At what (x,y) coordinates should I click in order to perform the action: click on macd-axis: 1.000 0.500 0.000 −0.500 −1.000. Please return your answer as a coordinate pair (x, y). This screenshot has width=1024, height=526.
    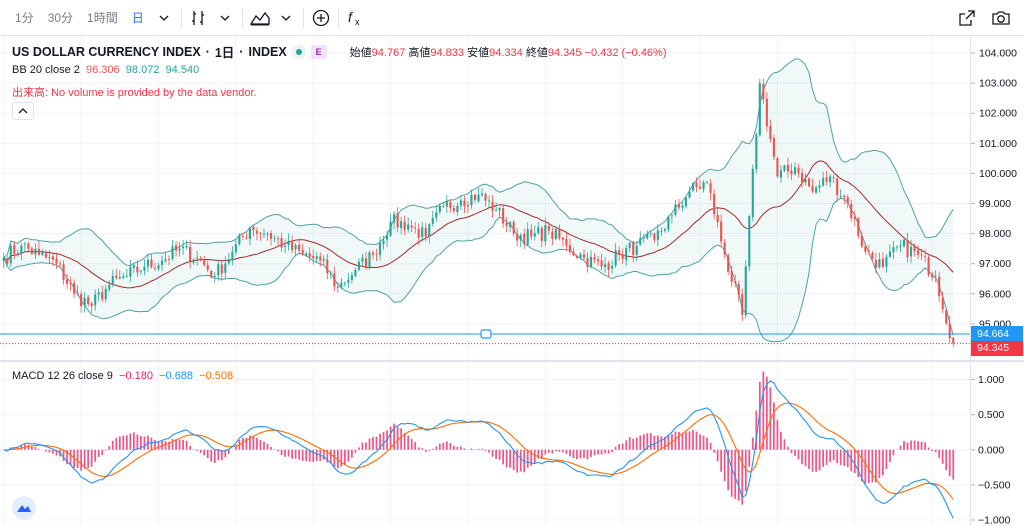
    Looking at the image, I should click on (997, 444).